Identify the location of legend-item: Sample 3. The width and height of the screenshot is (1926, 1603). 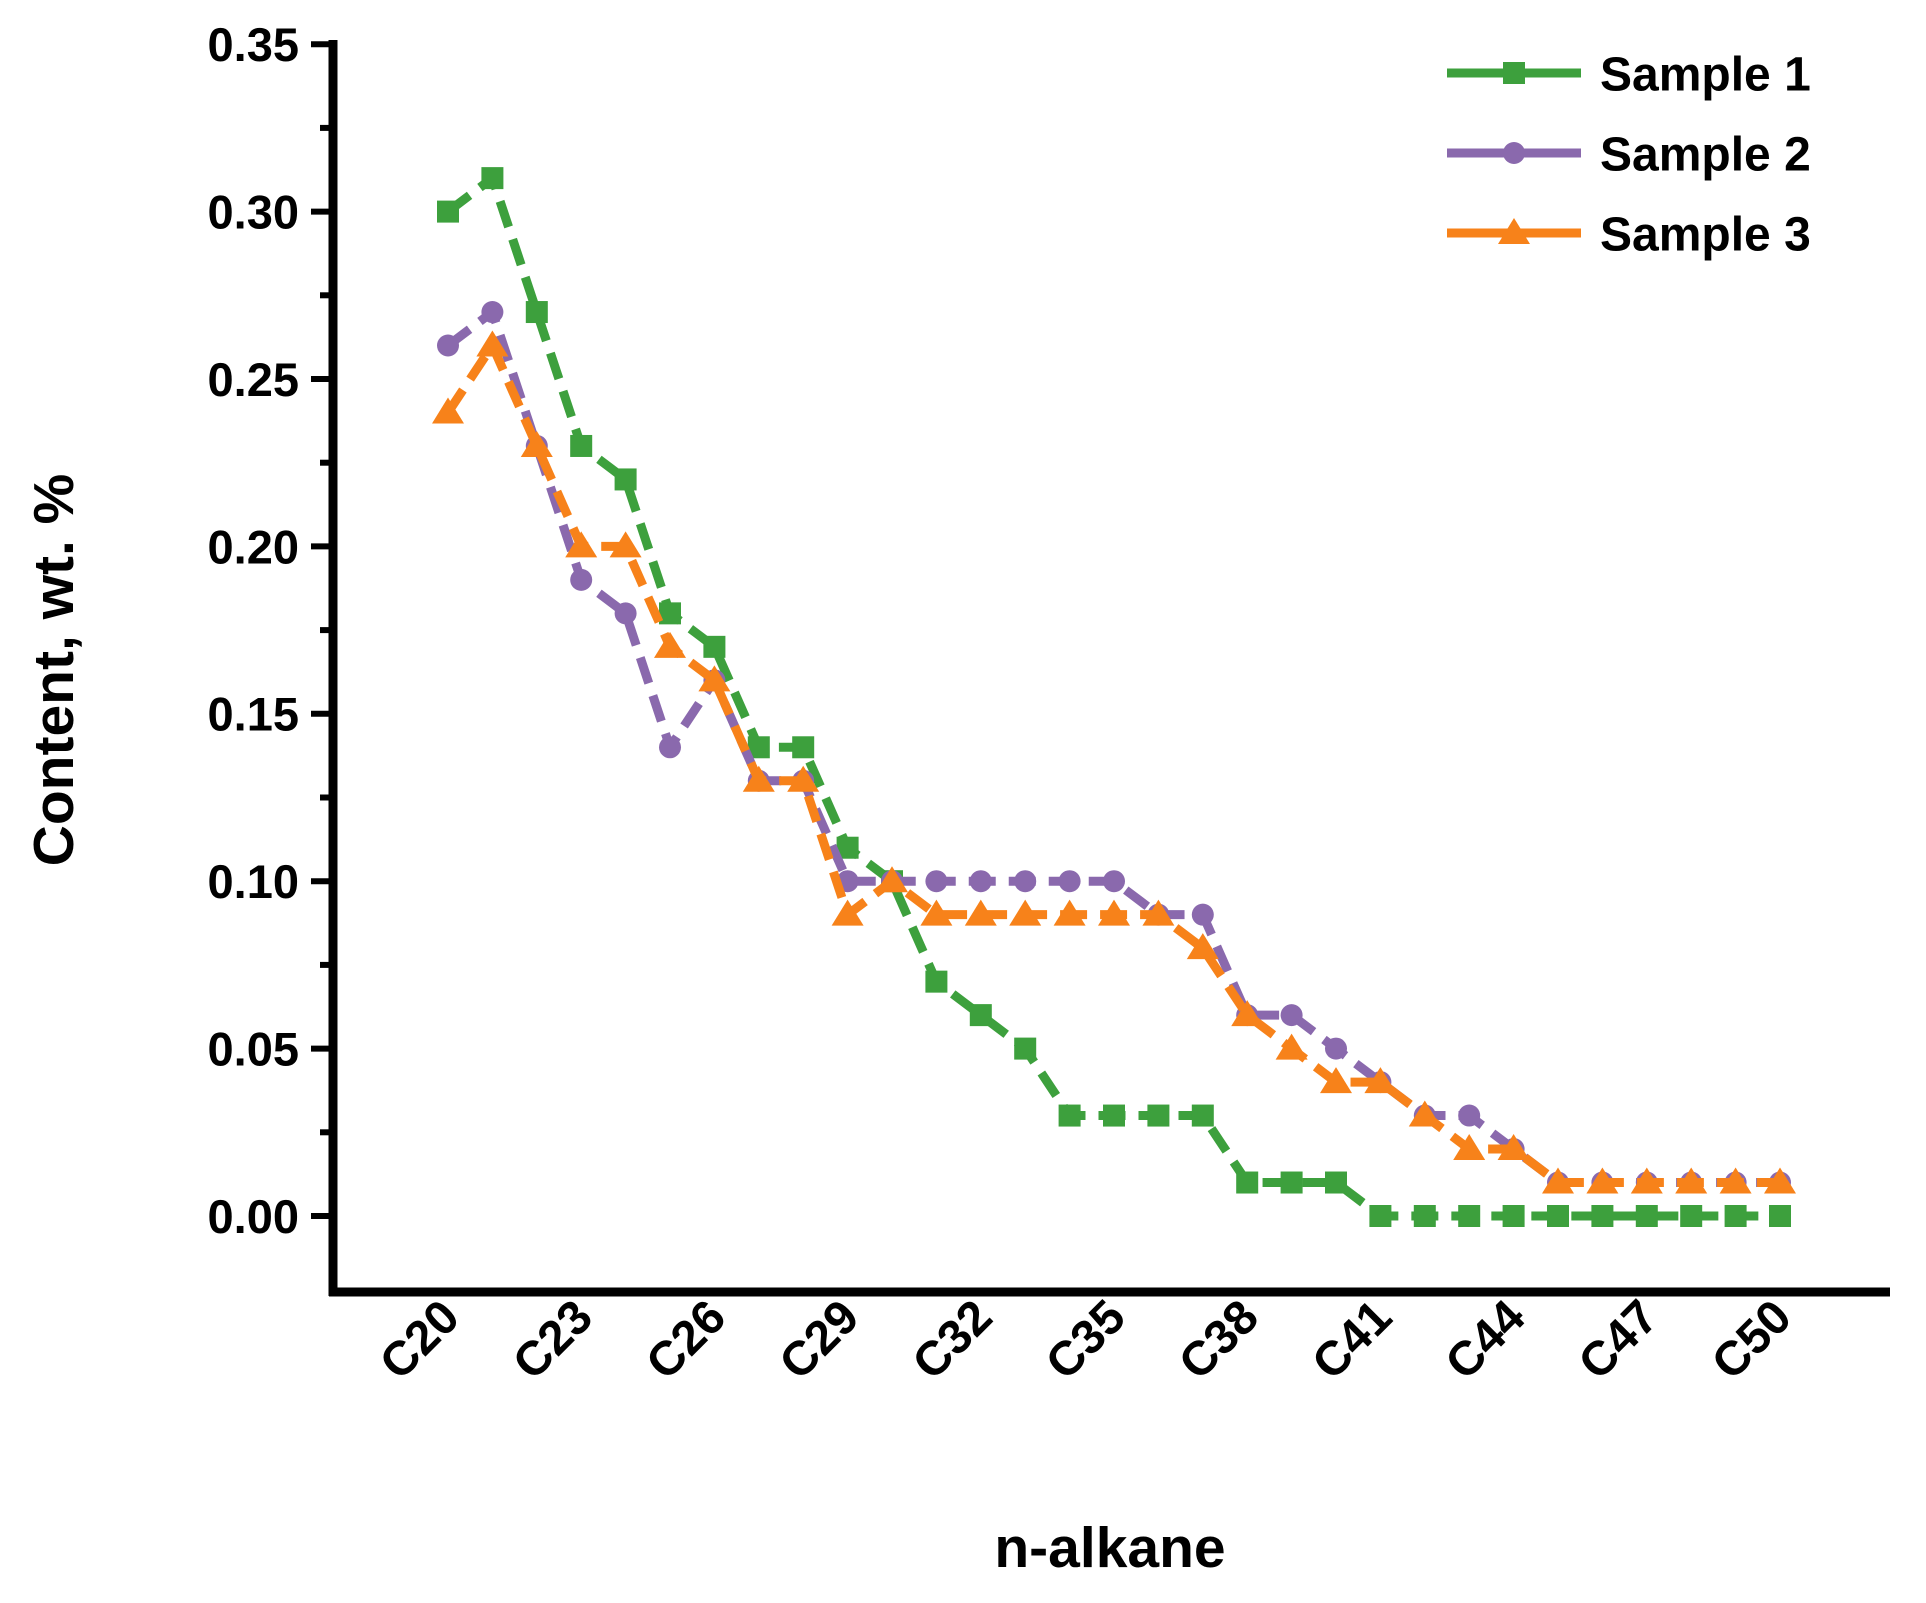
(1629, 234).